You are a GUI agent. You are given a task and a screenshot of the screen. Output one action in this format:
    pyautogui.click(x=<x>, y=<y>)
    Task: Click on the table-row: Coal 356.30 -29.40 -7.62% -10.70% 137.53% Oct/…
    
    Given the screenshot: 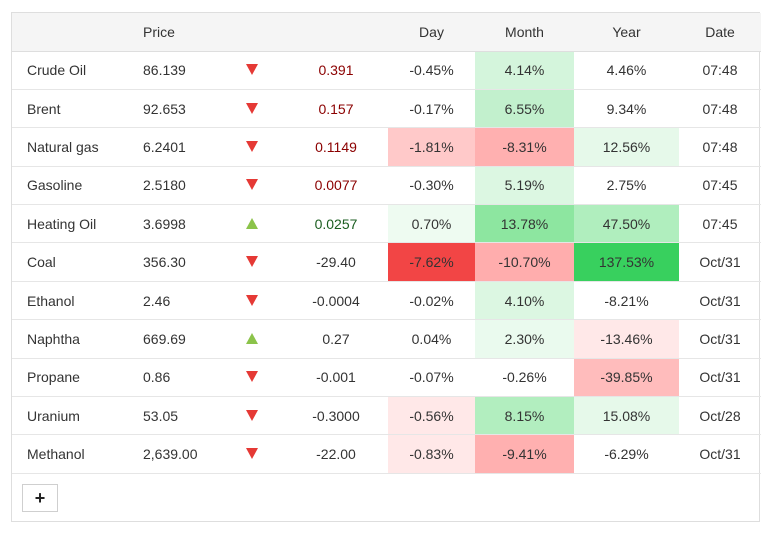 What is the action you would take?
    pyautogui.click(x=386, y=262)
    